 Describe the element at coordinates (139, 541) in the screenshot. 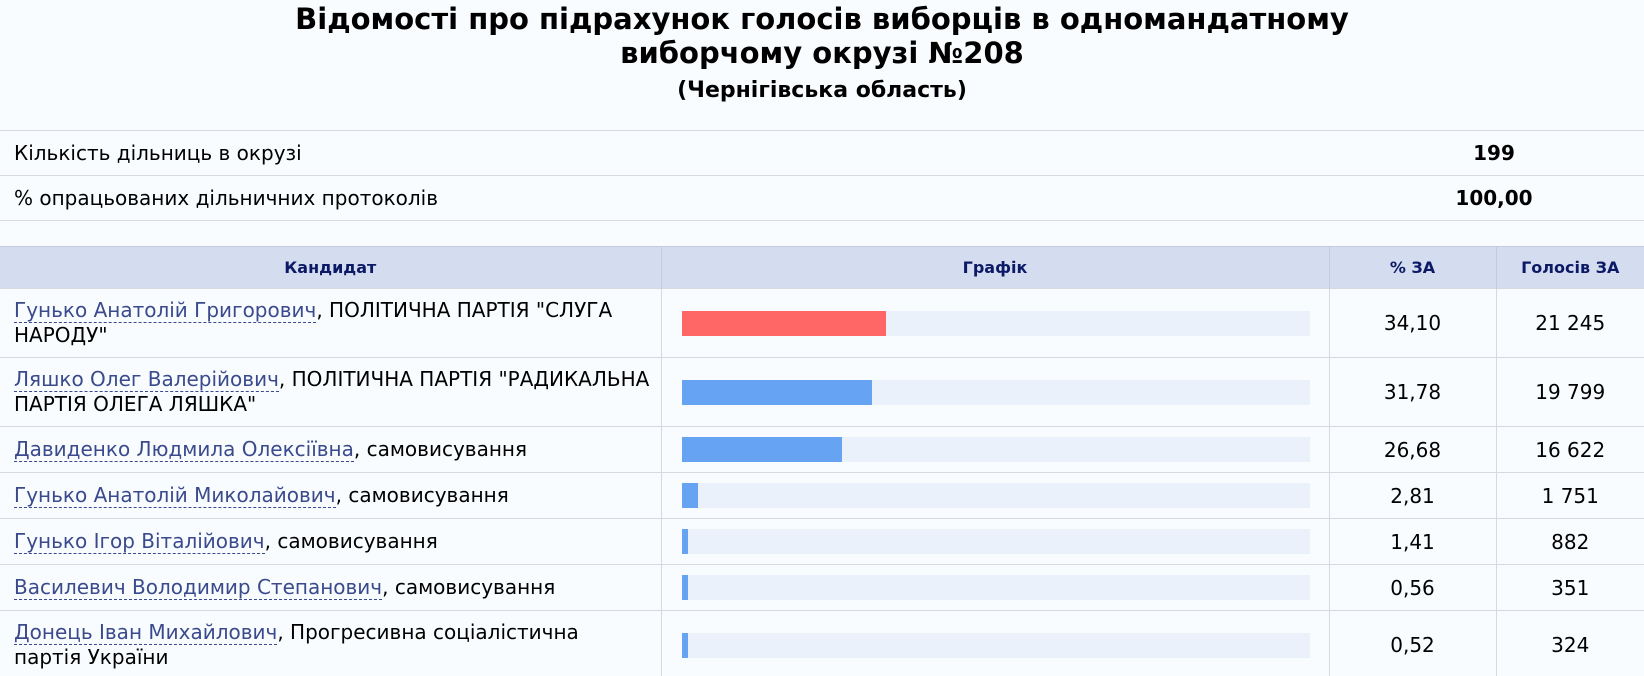

I see `candidate-name-link: Гунько Ігор Віталійович` at that location.